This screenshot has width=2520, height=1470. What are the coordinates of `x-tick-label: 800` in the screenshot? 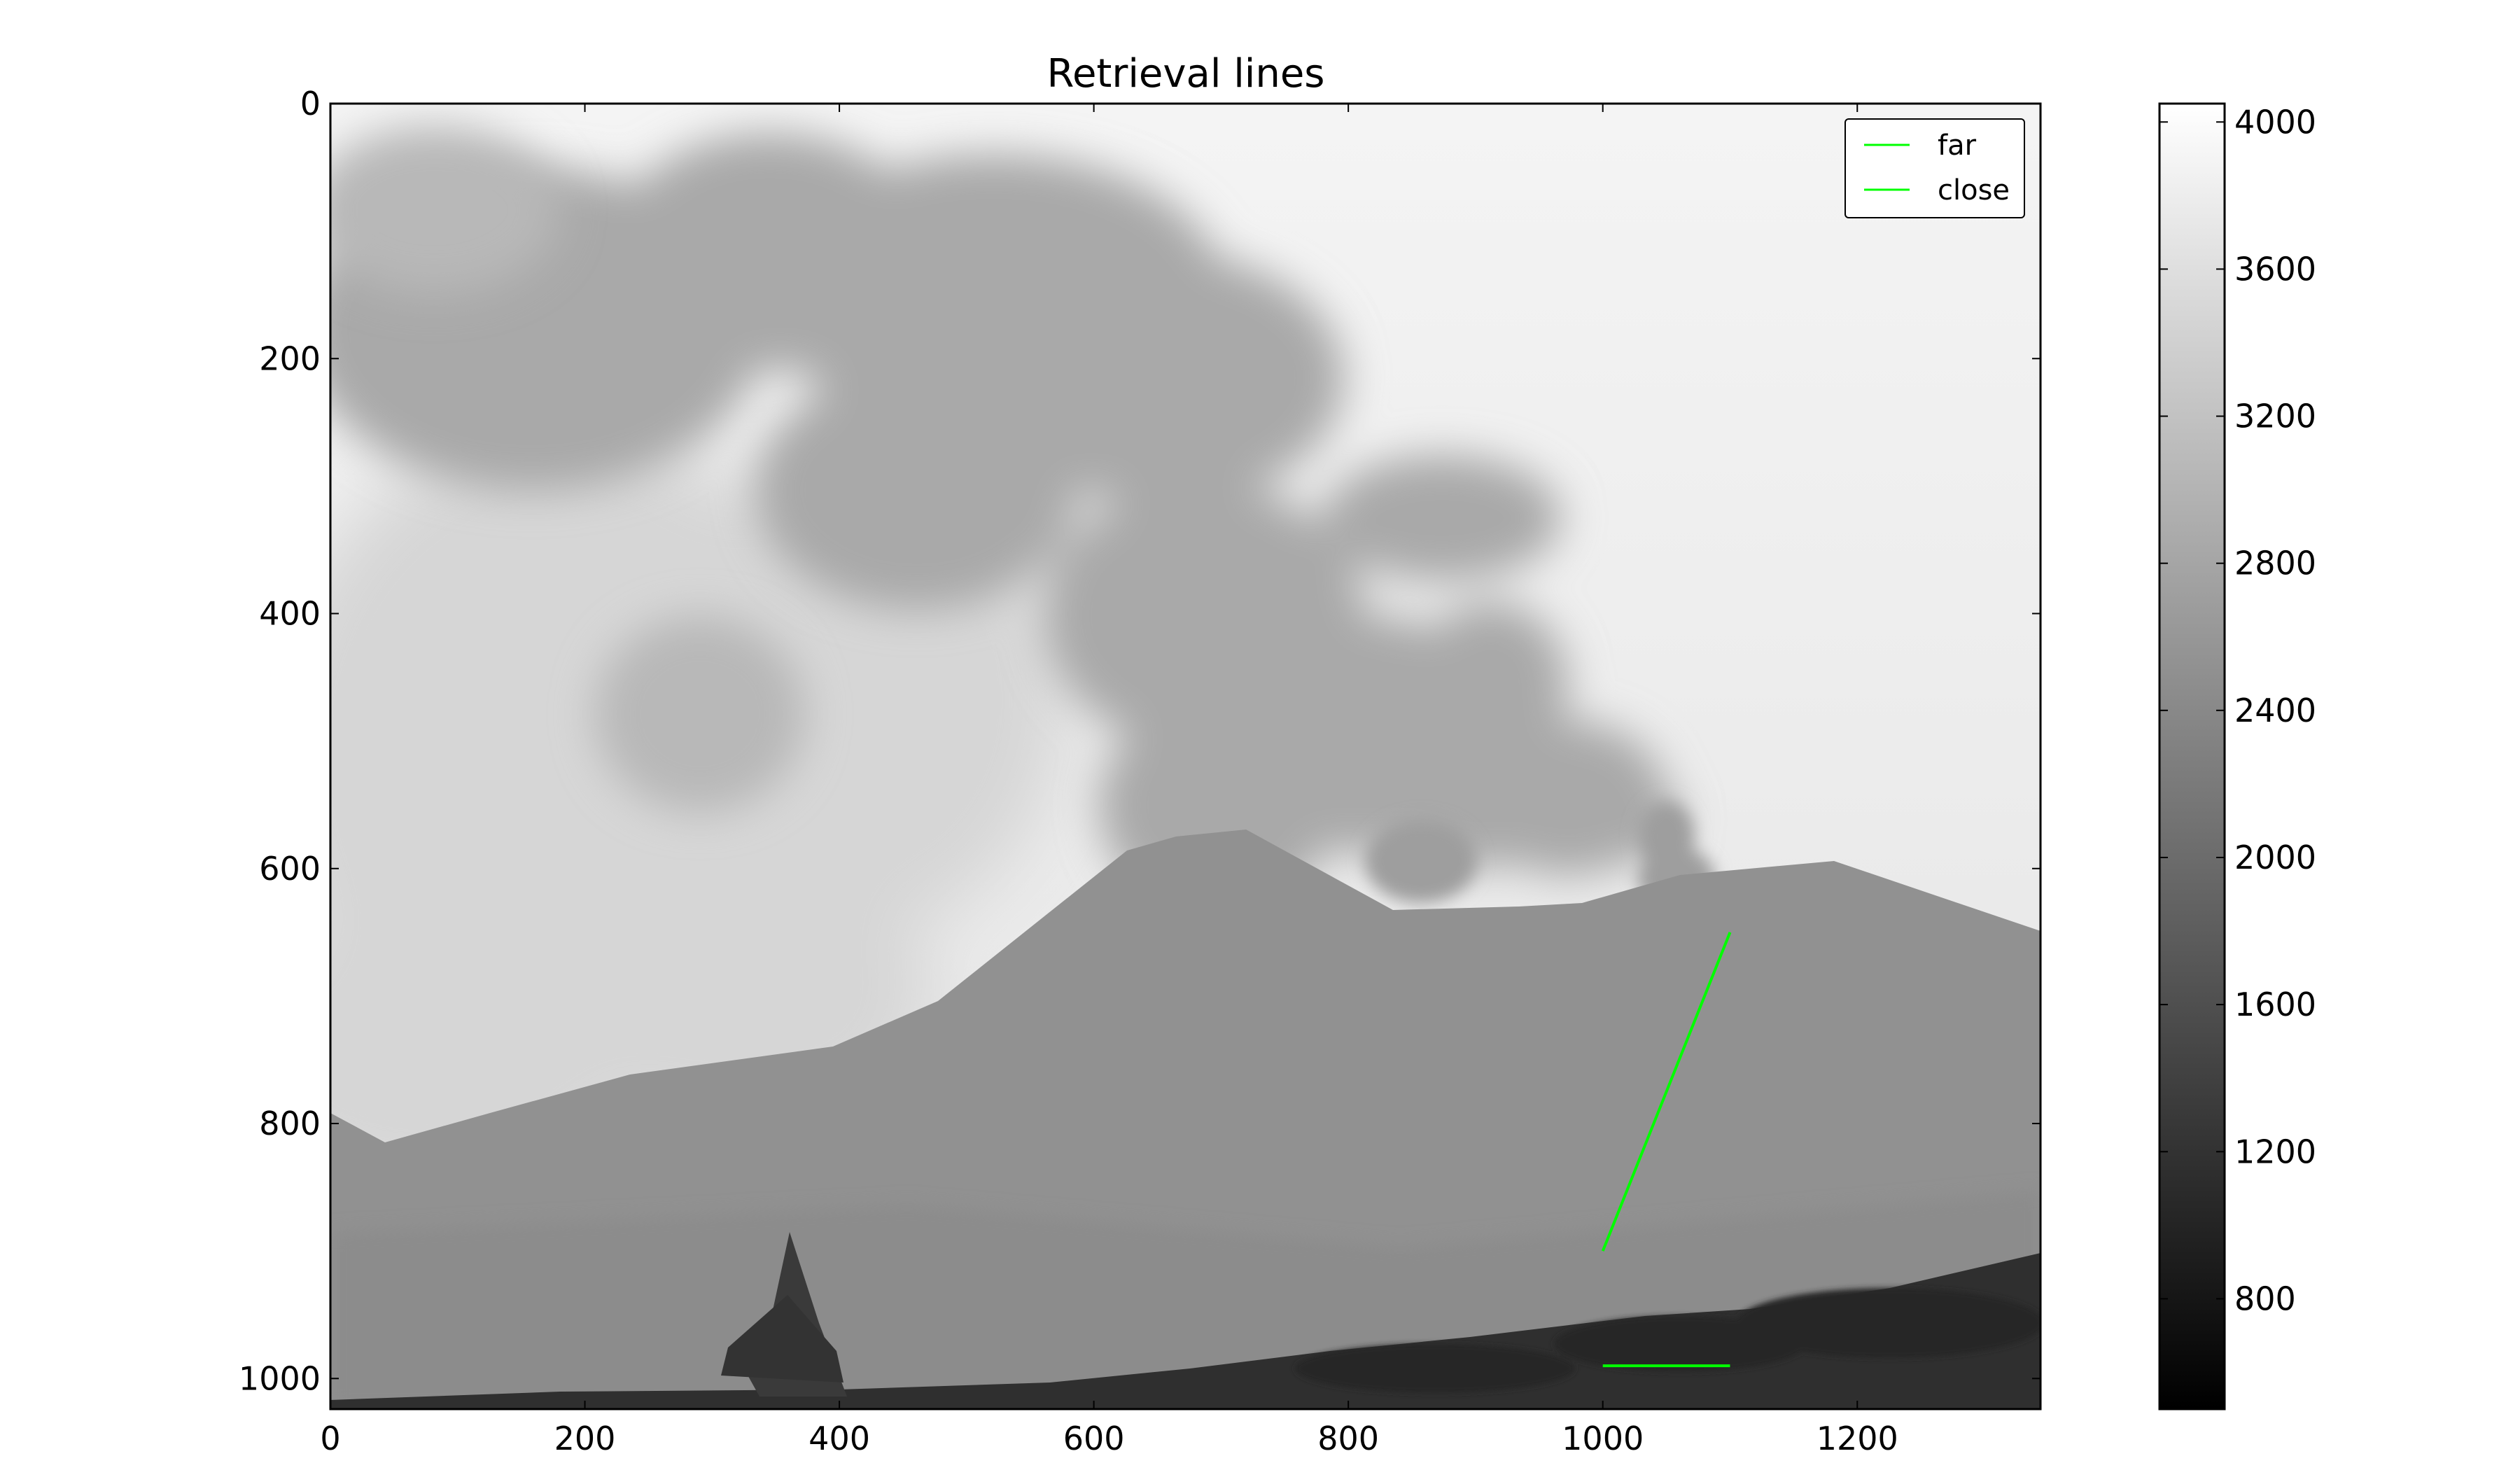 It's located at (1348, 1438).